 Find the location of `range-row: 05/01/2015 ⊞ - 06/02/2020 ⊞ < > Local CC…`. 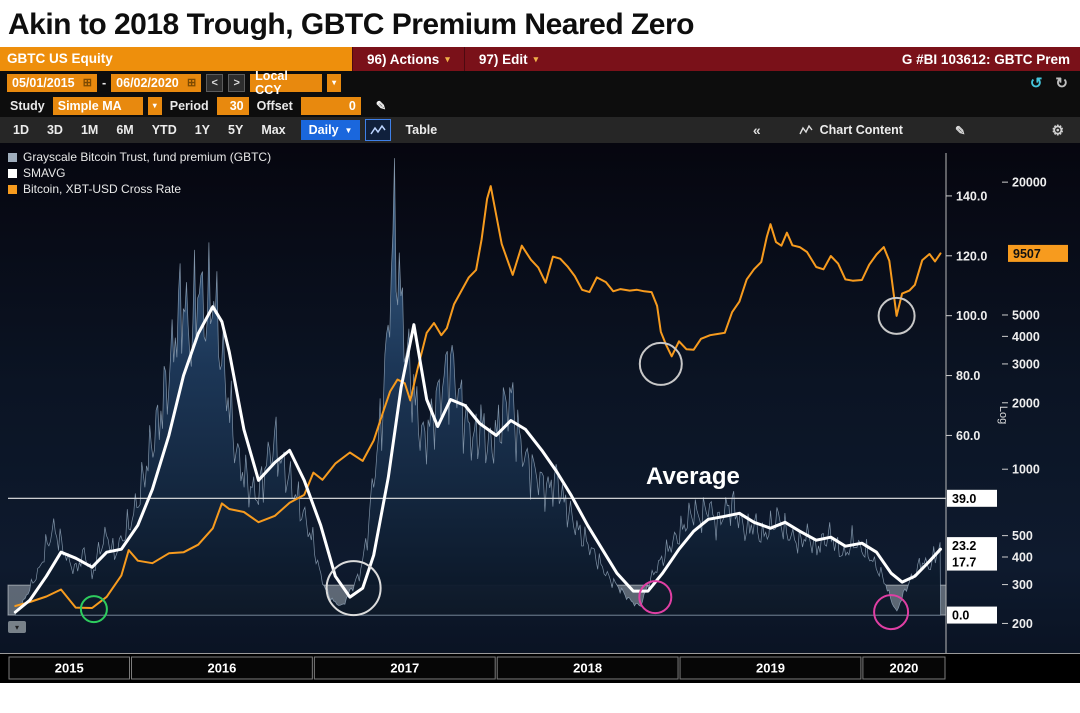

range-row: 05/01/2015 ⊞ - 06/02/2020 ⊞ < > Local CC… is located at coordinates (540, 83).